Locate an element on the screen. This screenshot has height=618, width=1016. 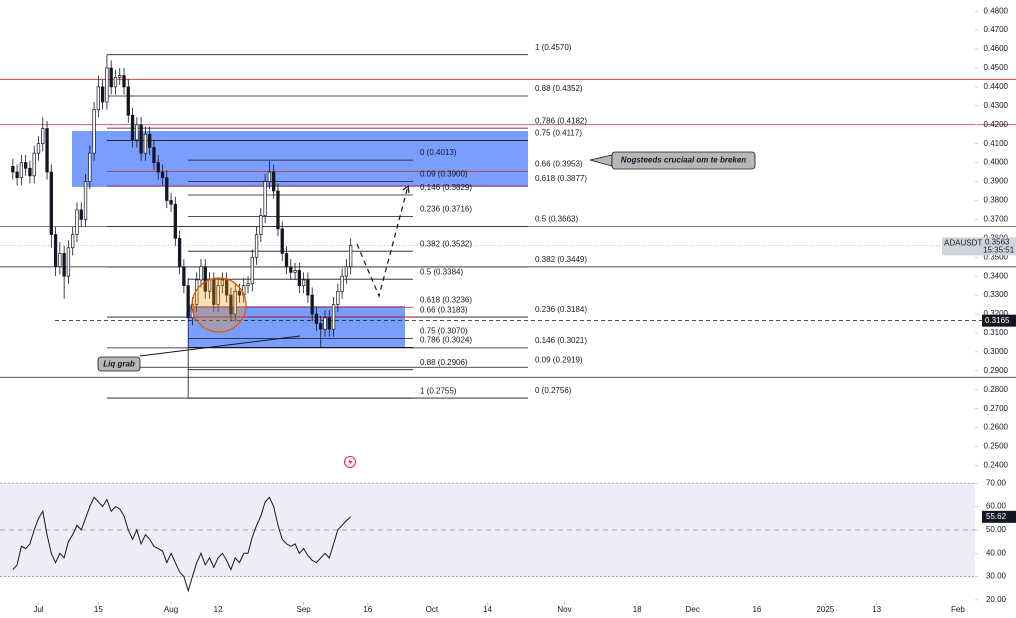
fib-label: 0.236 (0.3184) is located at coordinates (561, 309).